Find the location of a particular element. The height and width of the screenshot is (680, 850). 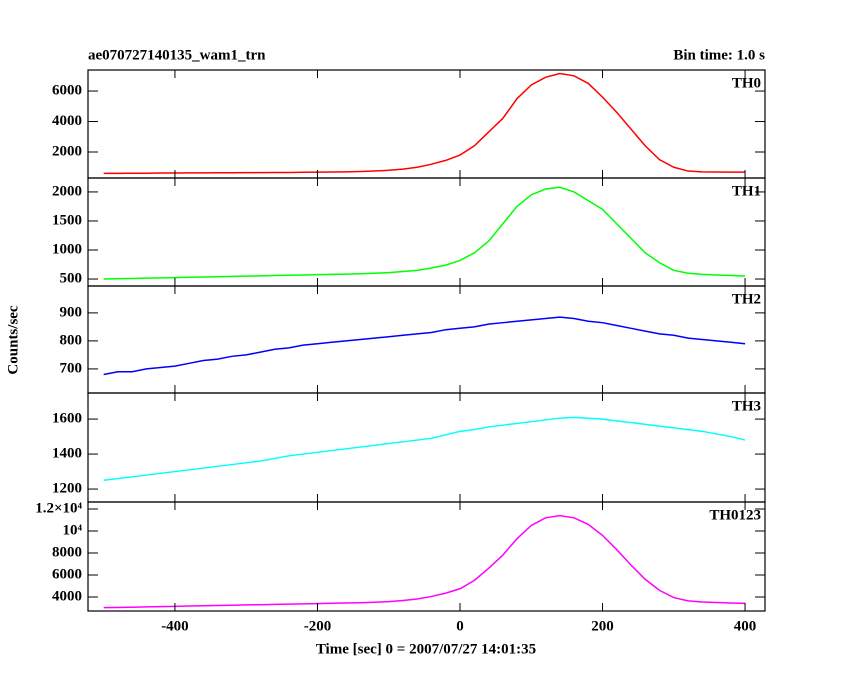

y-tick-label: 1200 is located at coordinates (67, 488).